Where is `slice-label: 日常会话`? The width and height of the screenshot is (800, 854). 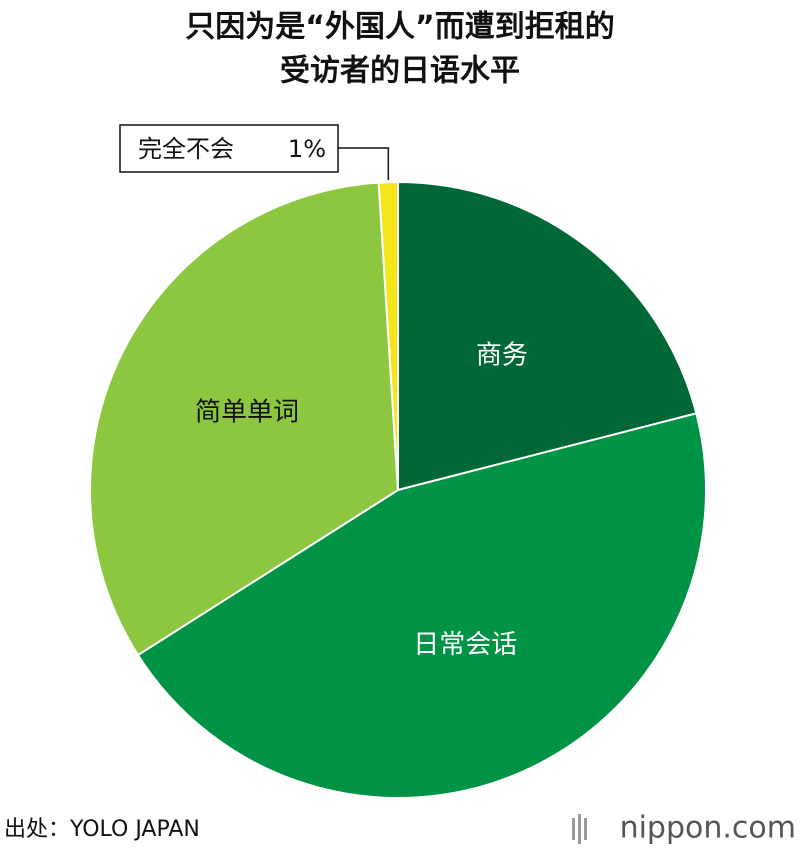 slice-label: 日常会话 is located at coordinates (465, 645).